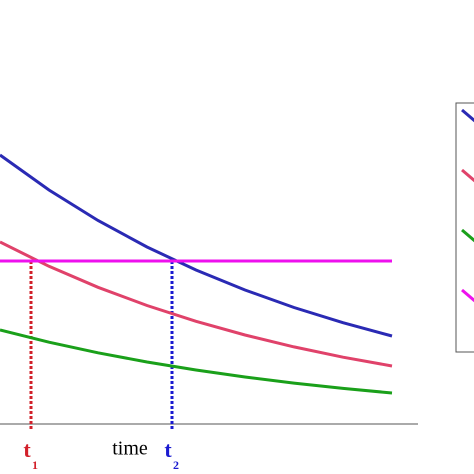  What do you see at coordinates (130, 449) in the screenshot?
I see `x-axis-label: time` at bounding box center [130, 449].